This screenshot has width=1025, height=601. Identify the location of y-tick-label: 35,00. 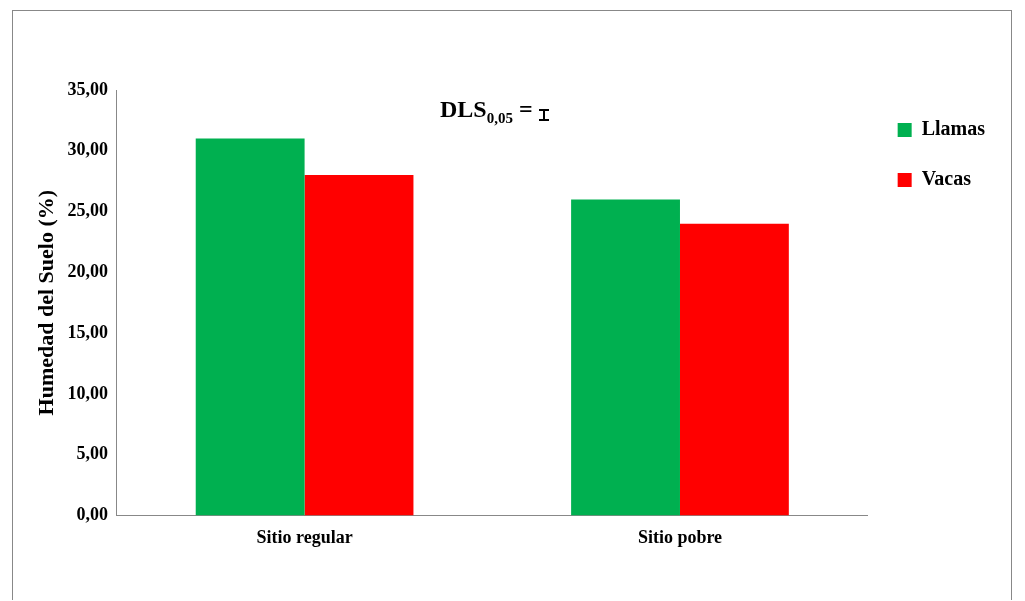
(87, 88).